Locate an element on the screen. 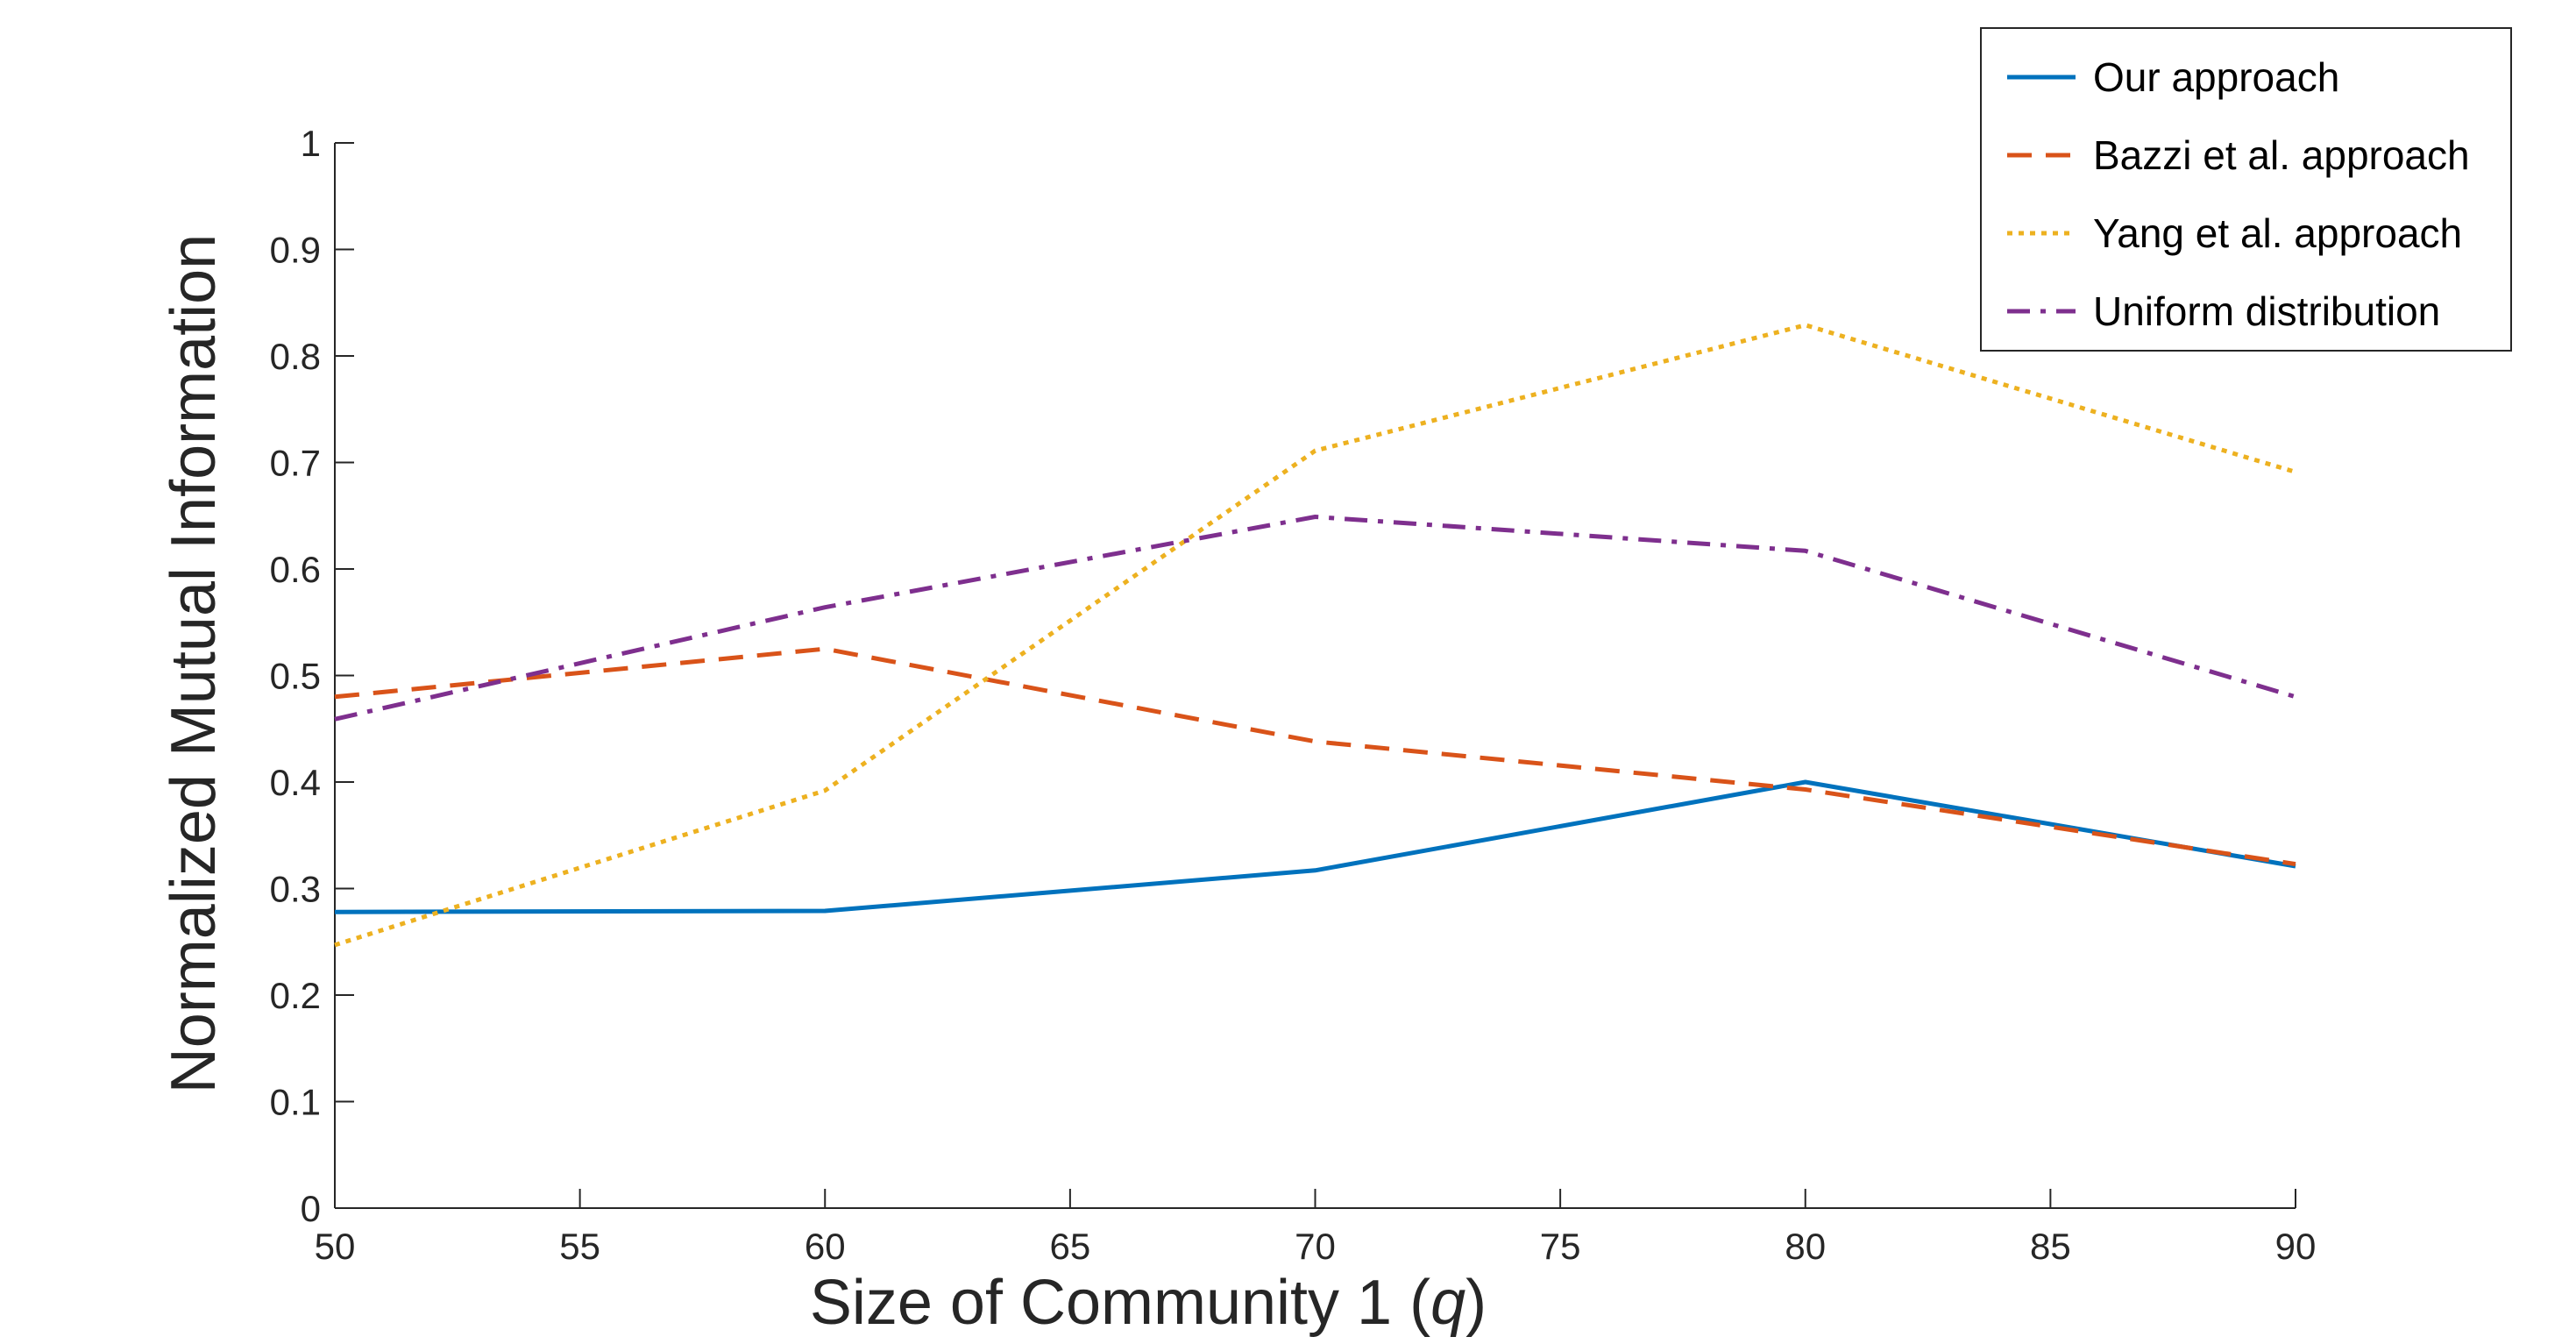 The image size is (2576, 1344). x-tick-label: 60 is located at coordinates (825, 1246).